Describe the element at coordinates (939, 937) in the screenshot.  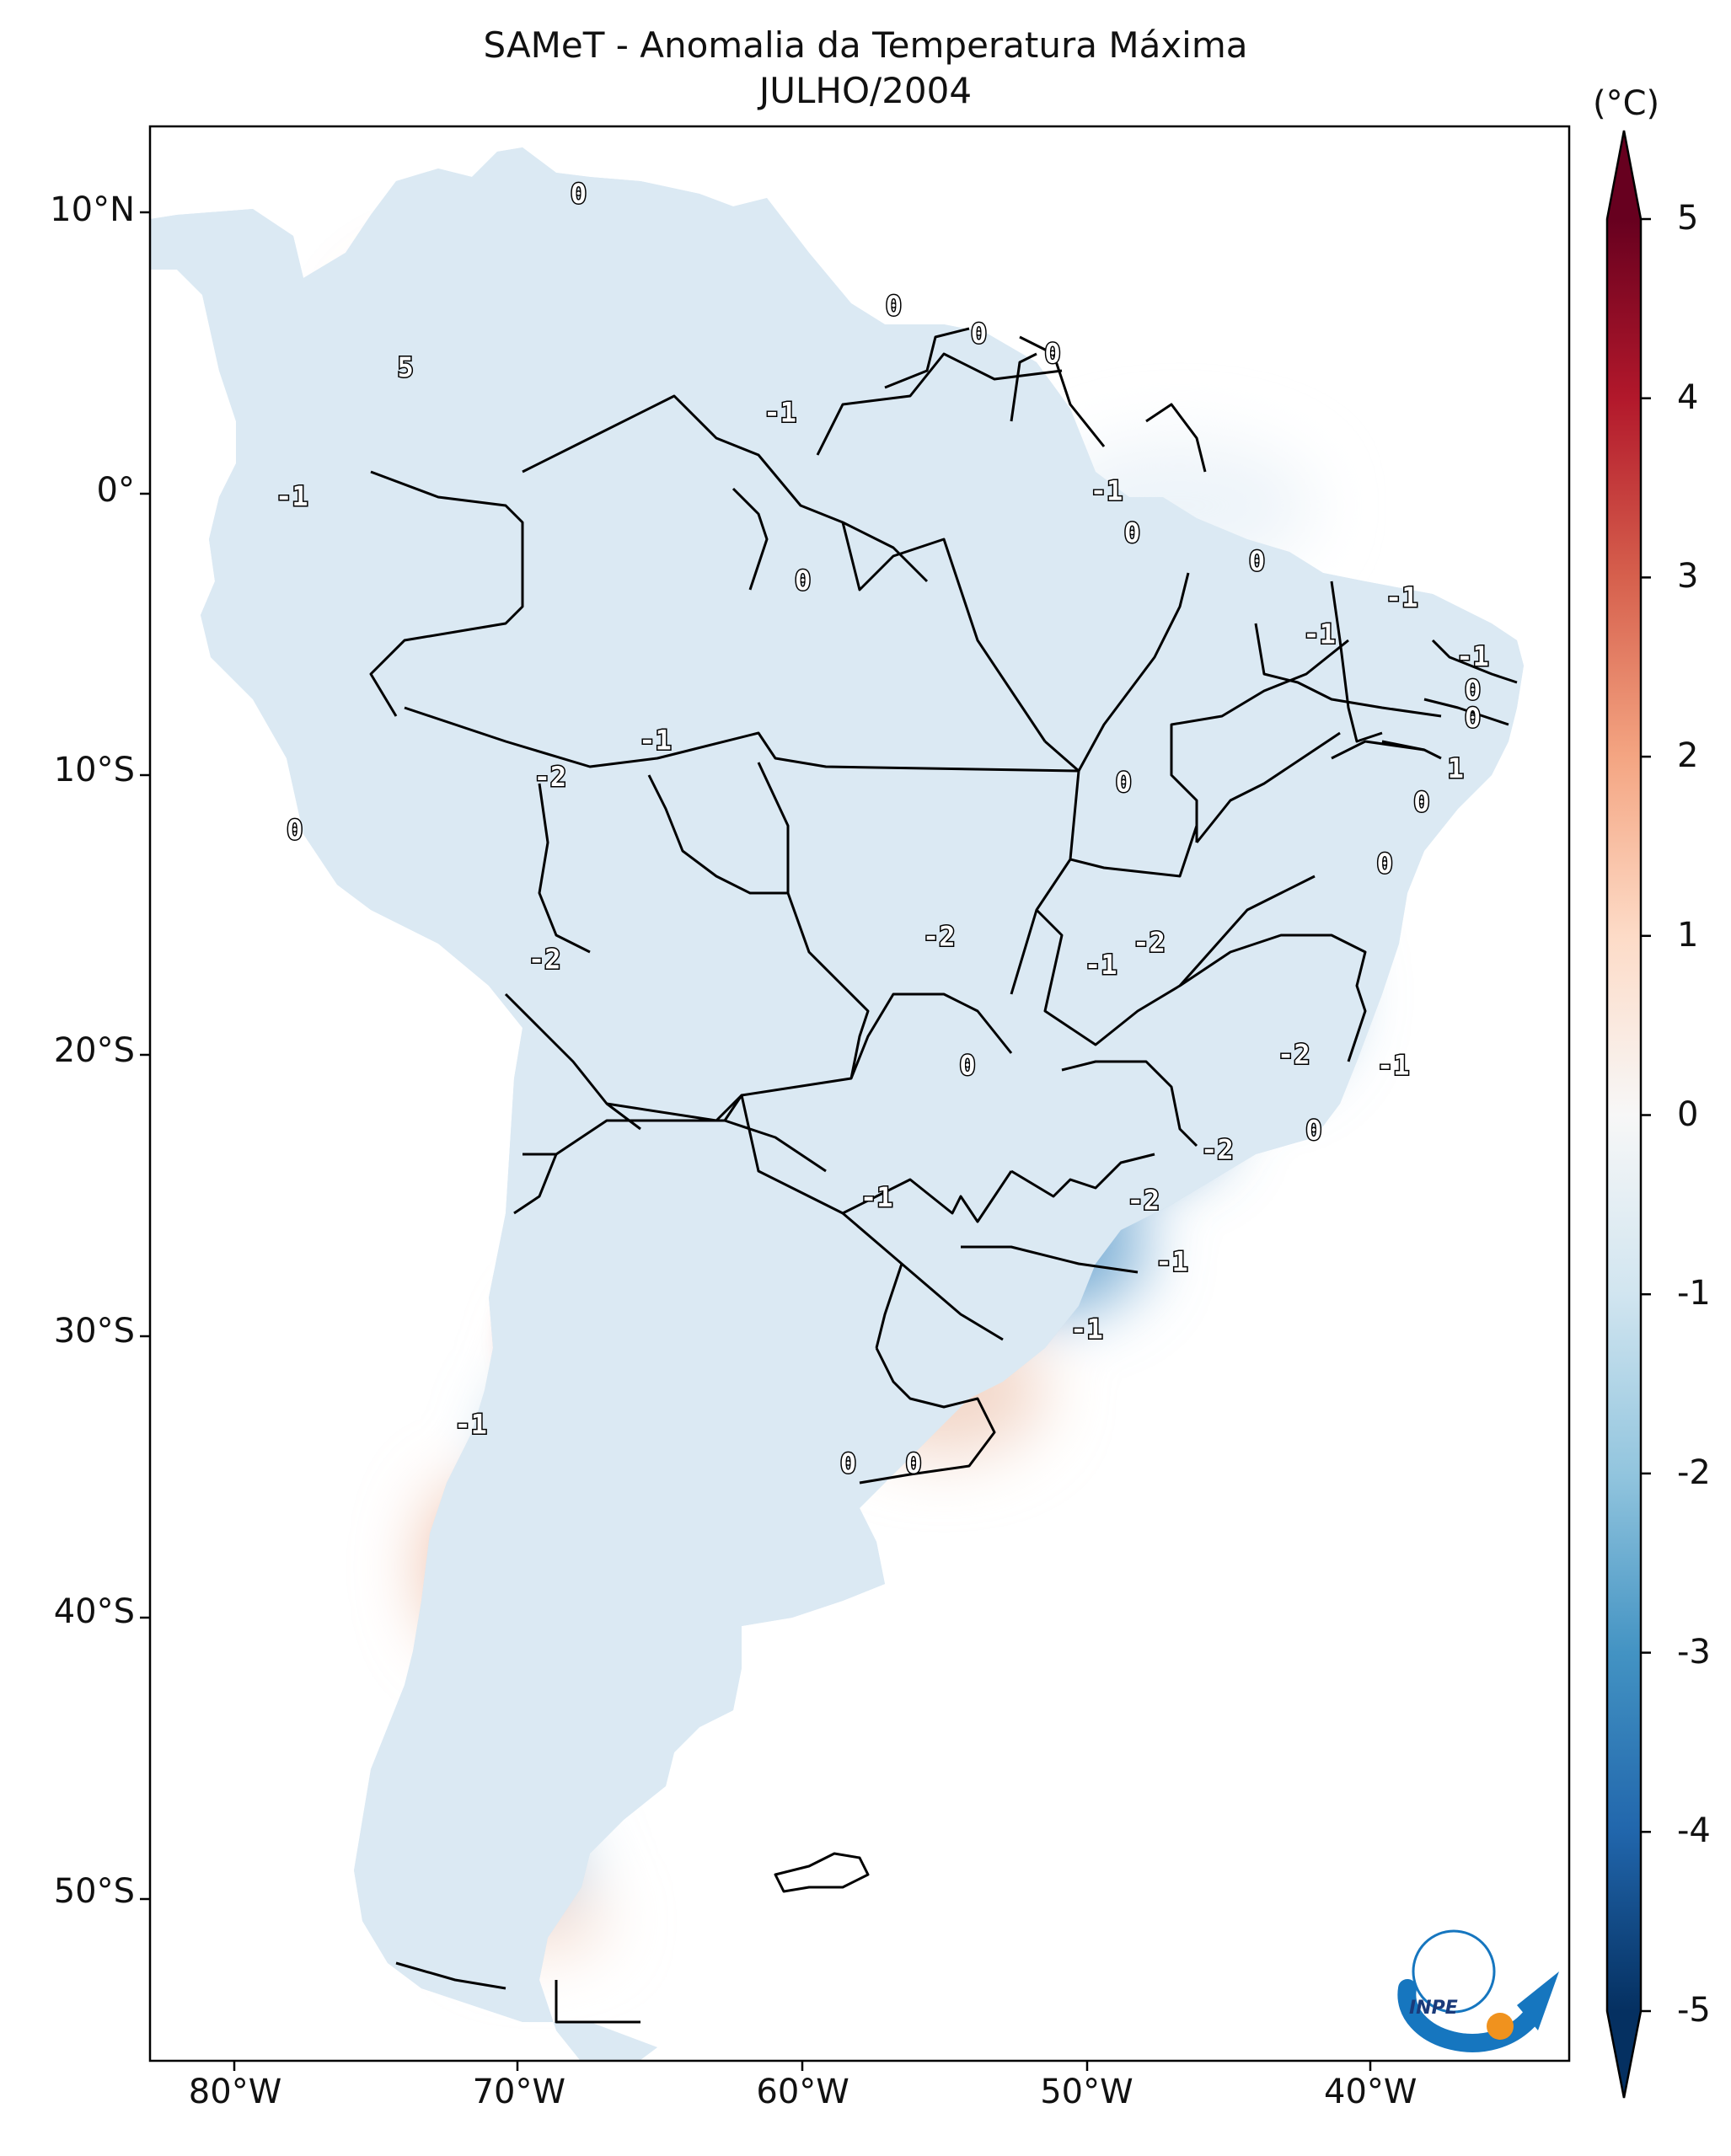
I see `contour-label-23: -2` at that location.